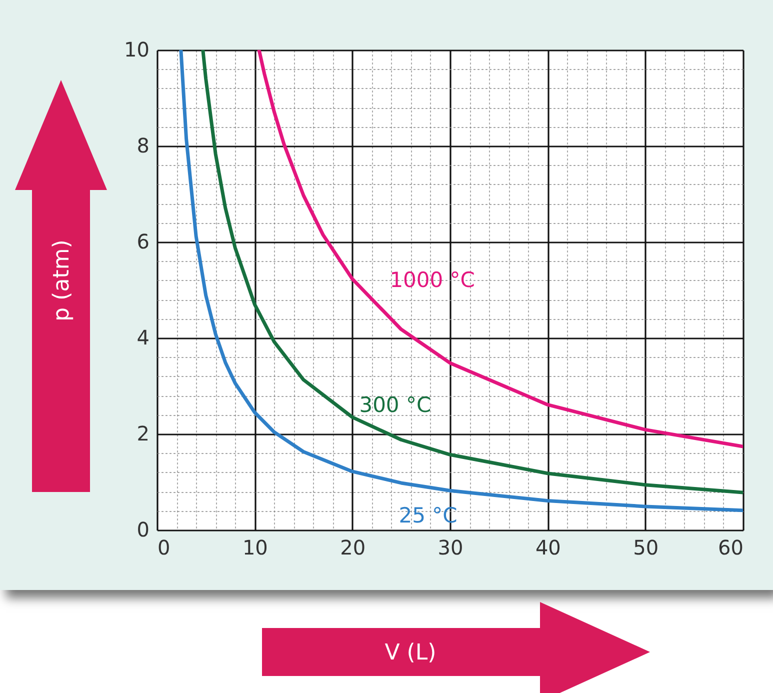  I want to click on y-tick-label: 4, so click(143, 338).